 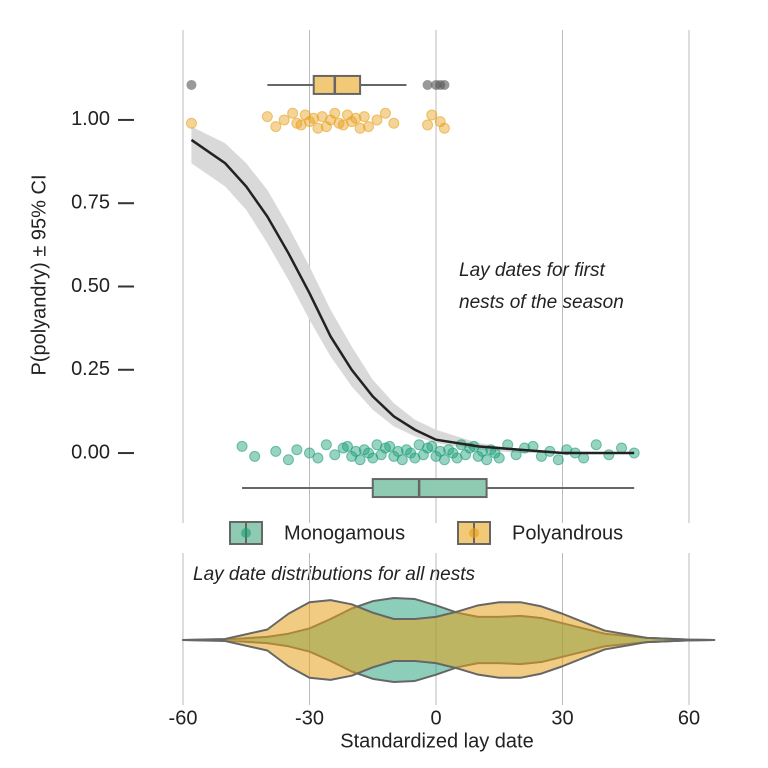 What do you see at coordinates (90, 452) in the screenshot?
I see `y-tick-label: 0.00` at bounding box center [90, 452].